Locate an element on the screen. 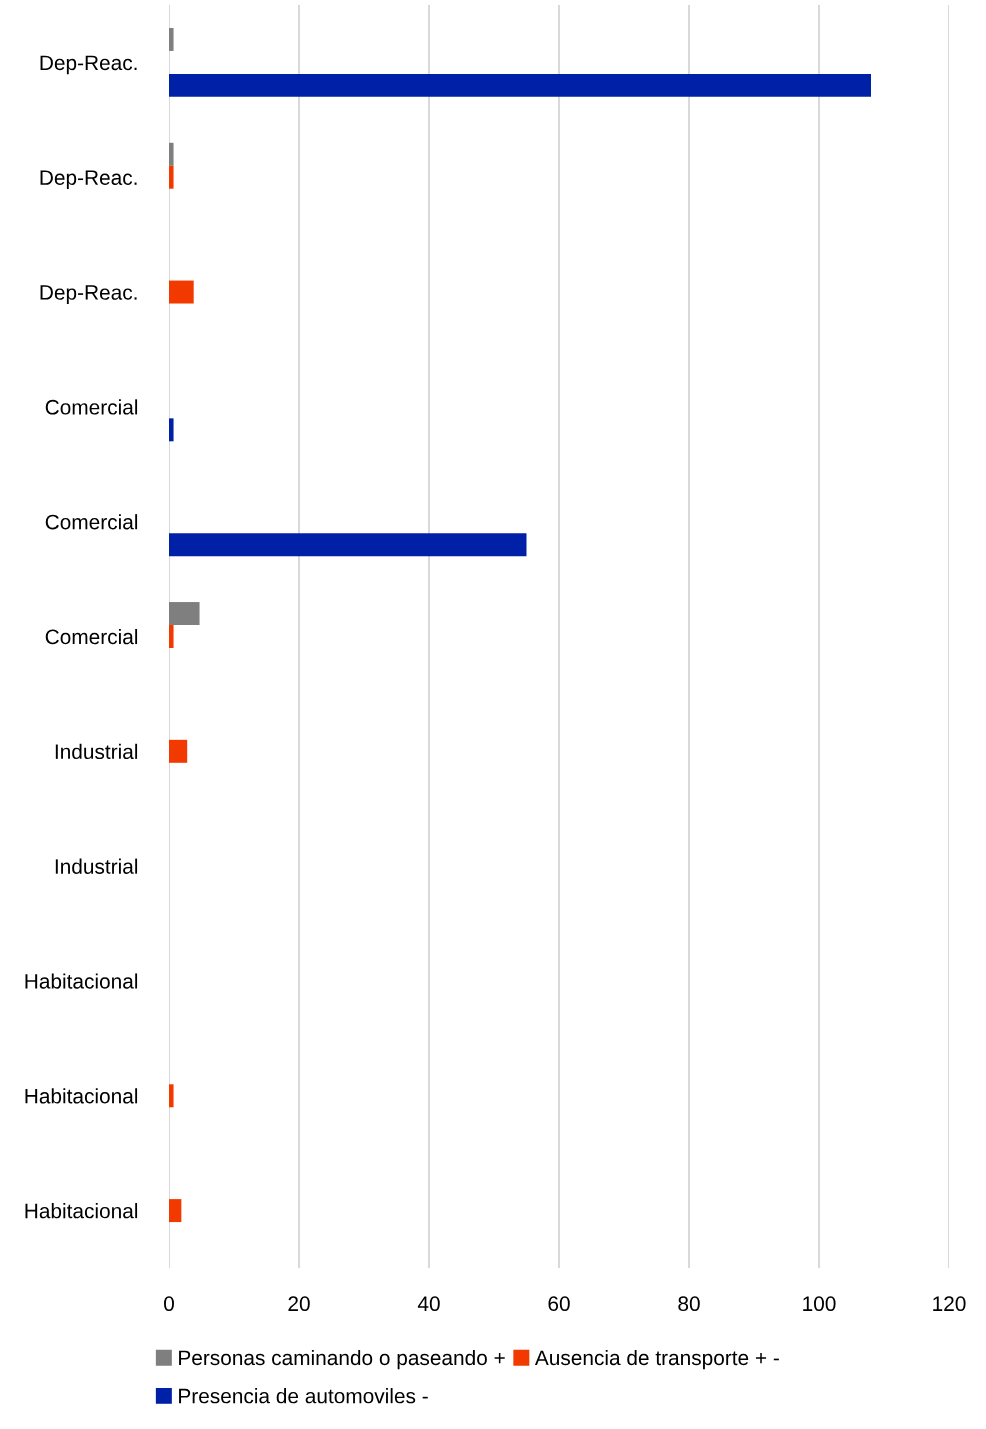 The height and width of the screenshot is (1429, 986). x-tick-label: 60 is located at coordinates (559, 1304).